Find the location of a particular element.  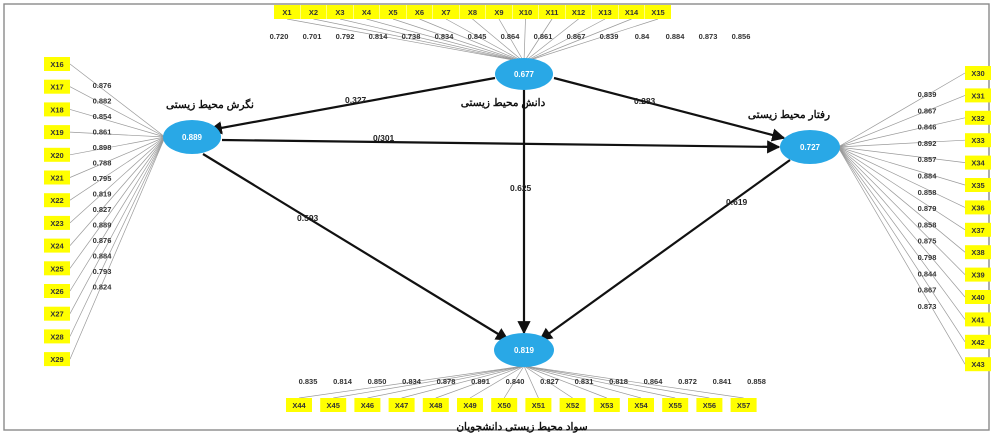

indicator-label: X8 is located at coordinates (472, 12).